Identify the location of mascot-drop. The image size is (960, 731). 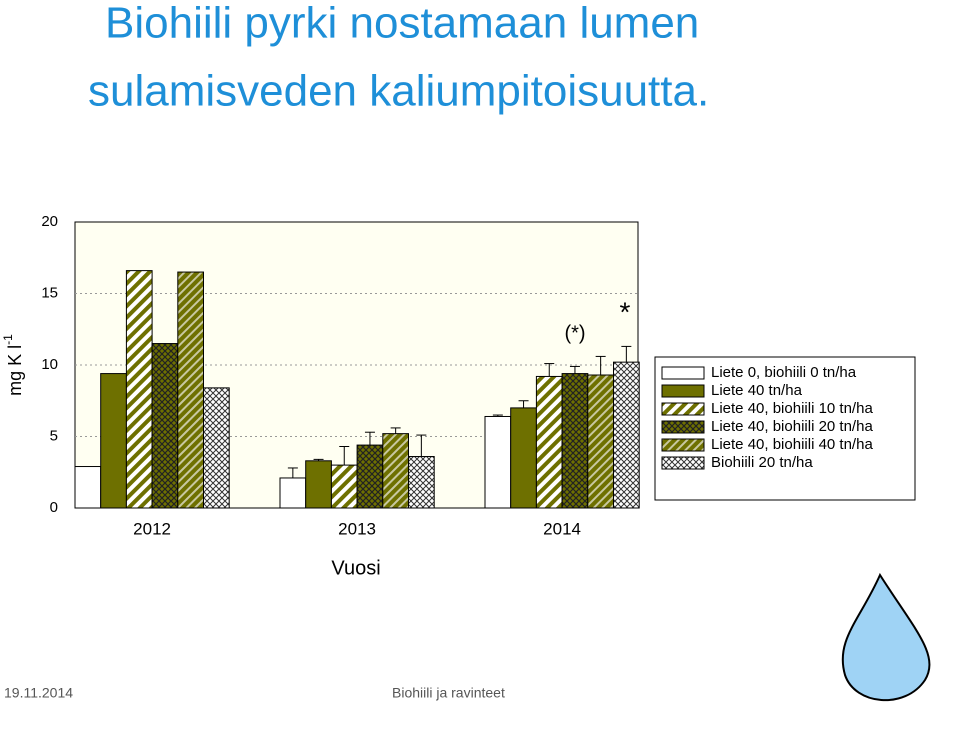
(886, 637).